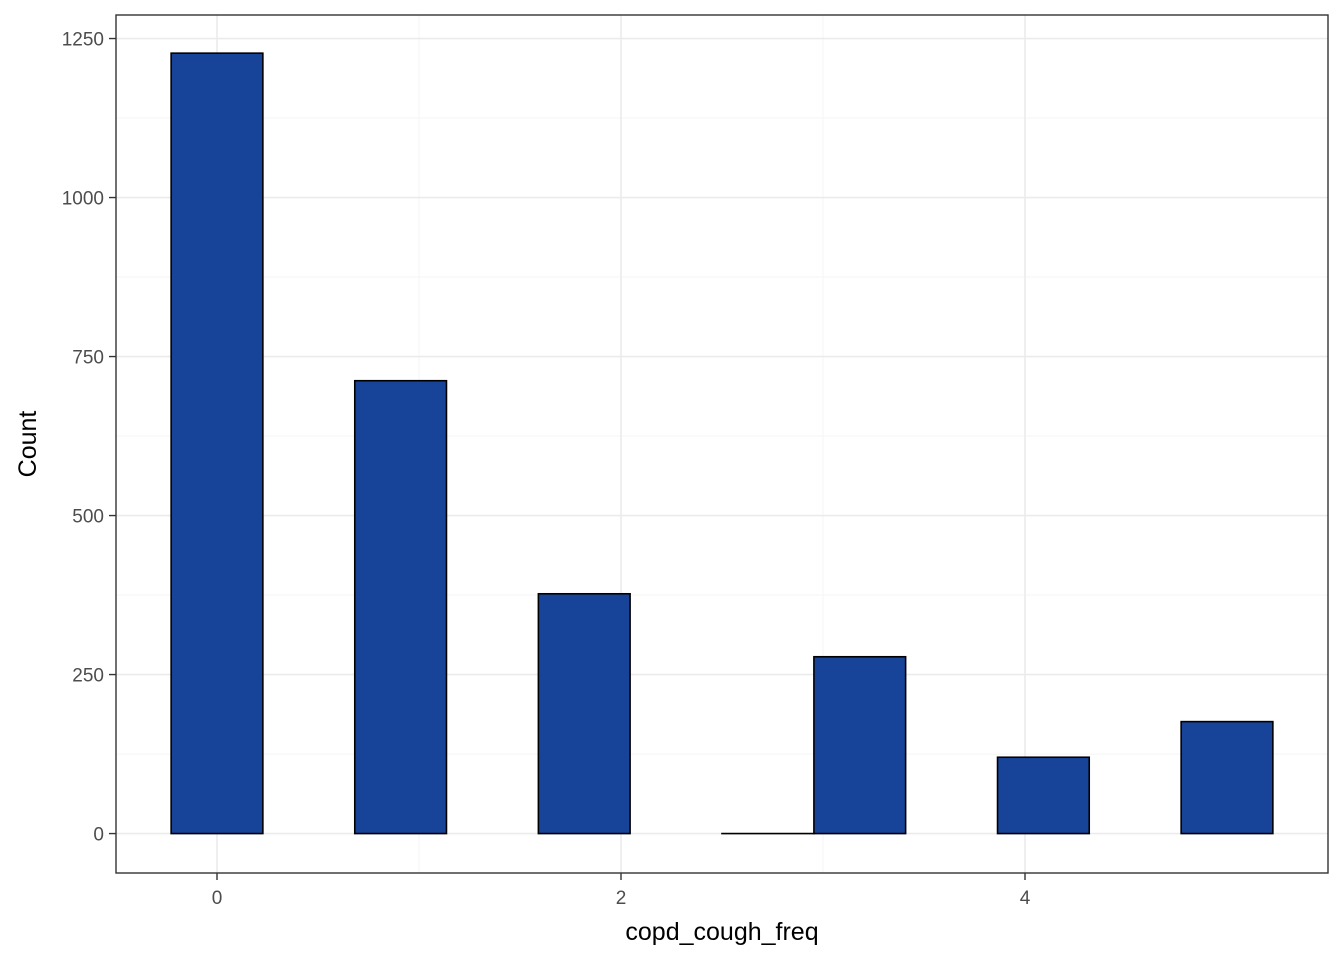 The width and height of the screenshot is (1344, 960). Describe the element at coordinates (88, 517) in the screenshot. I see `y-tick-label: 500` at that location.